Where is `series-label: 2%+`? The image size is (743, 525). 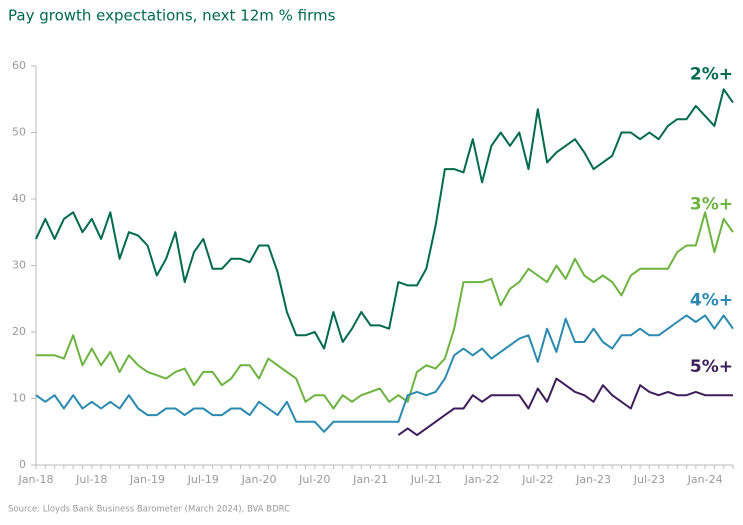
series-label: 2%+ is located at coordinates (711, 75).